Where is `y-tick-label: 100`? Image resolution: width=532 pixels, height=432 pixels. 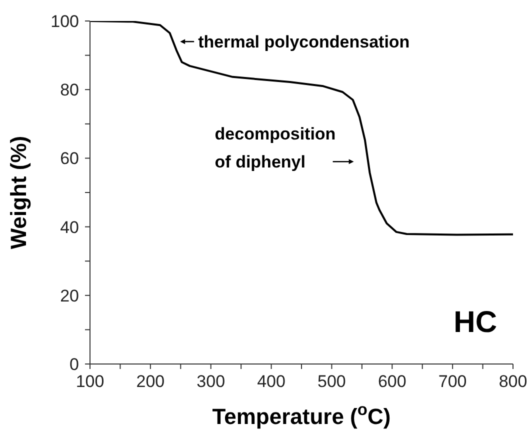
y-tick-label: 100 is located at coordinates (64, 22).